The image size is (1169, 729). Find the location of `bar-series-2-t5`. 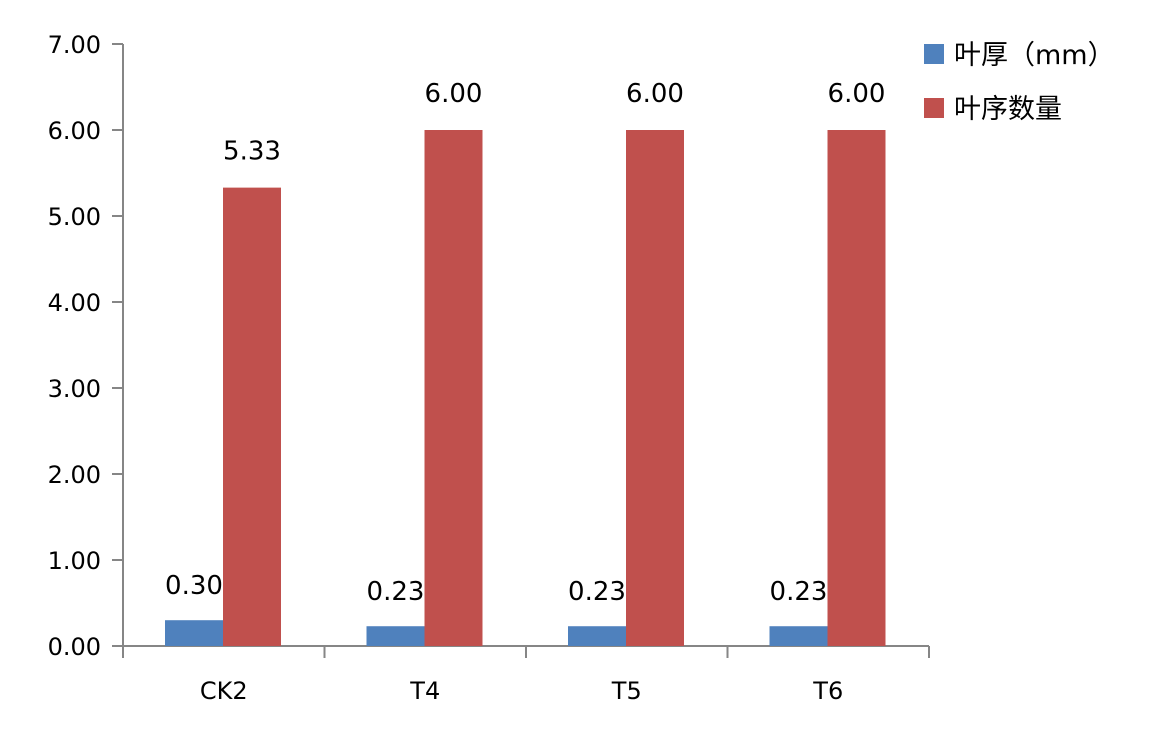

bar-series-2-t5 is located at coordinates (655, 388).